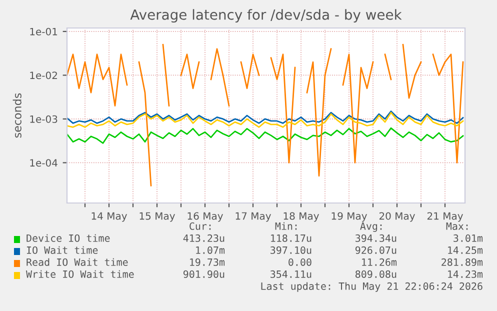  I want to click on x-tick-label: 15 May, so click(157, 217).